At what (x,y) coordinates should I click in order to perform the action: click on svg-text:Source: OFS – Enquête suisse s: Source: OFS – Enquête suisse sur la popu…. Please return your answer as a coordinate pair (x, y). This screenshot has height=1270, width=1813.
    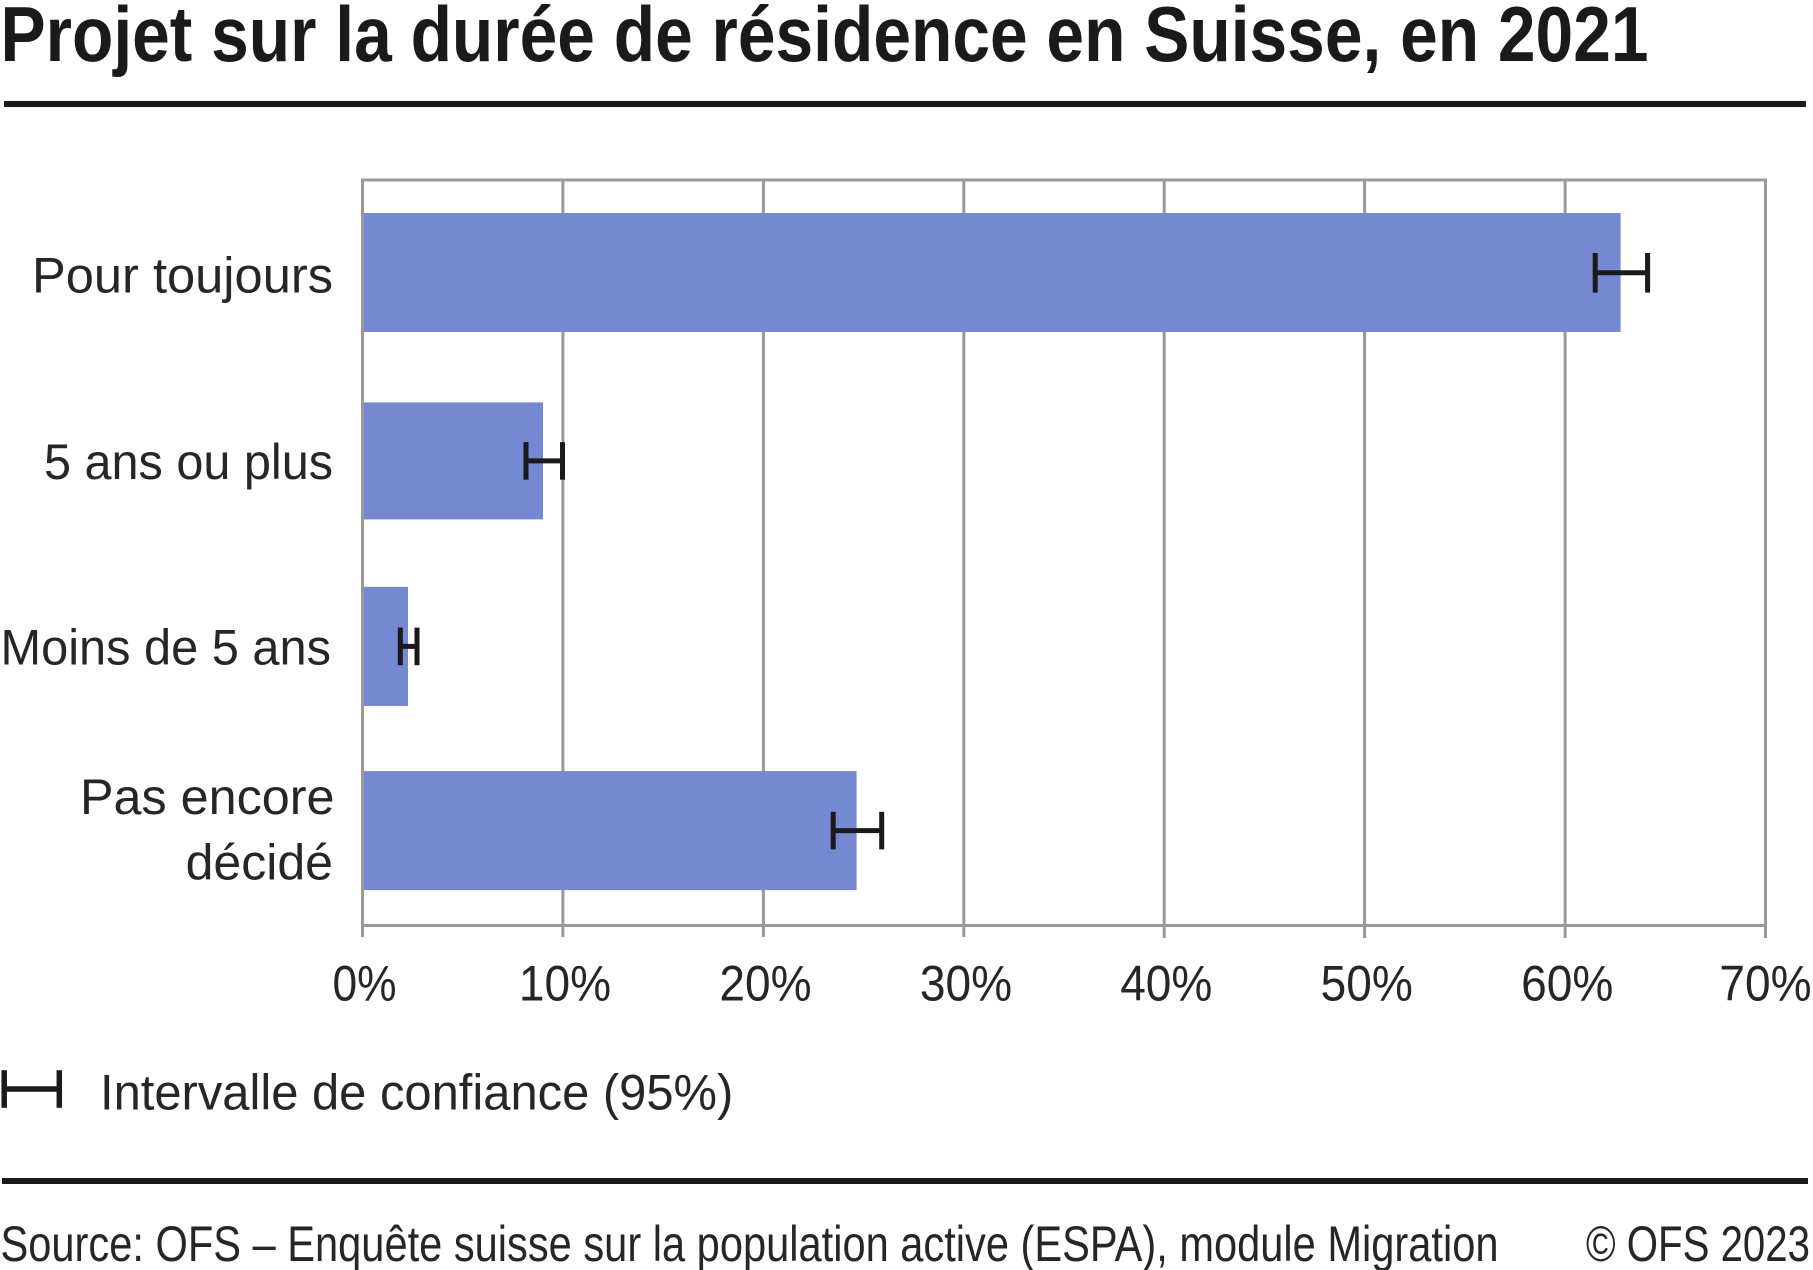
    Looking at the image, I should click on (750, 1243).